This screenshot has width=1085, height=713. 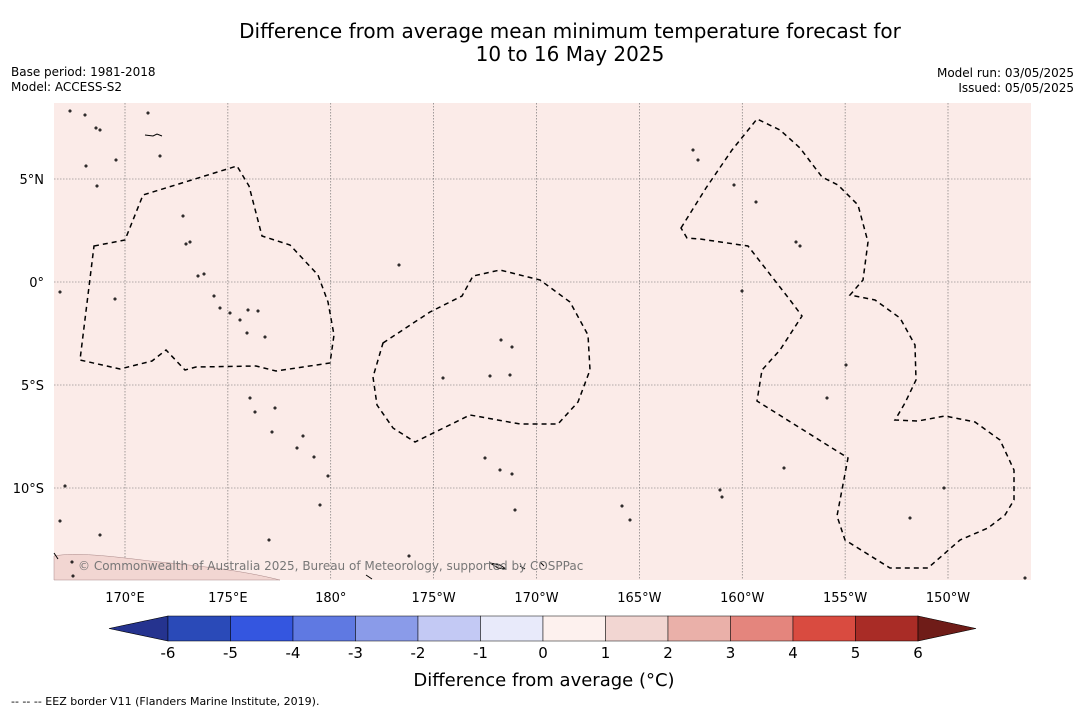 What do you see at coordinates (28, 335) in the screenshot?
I see `latitude-labels: 5°N 0° 5°S 10°S` at bounding box center [28, 335].